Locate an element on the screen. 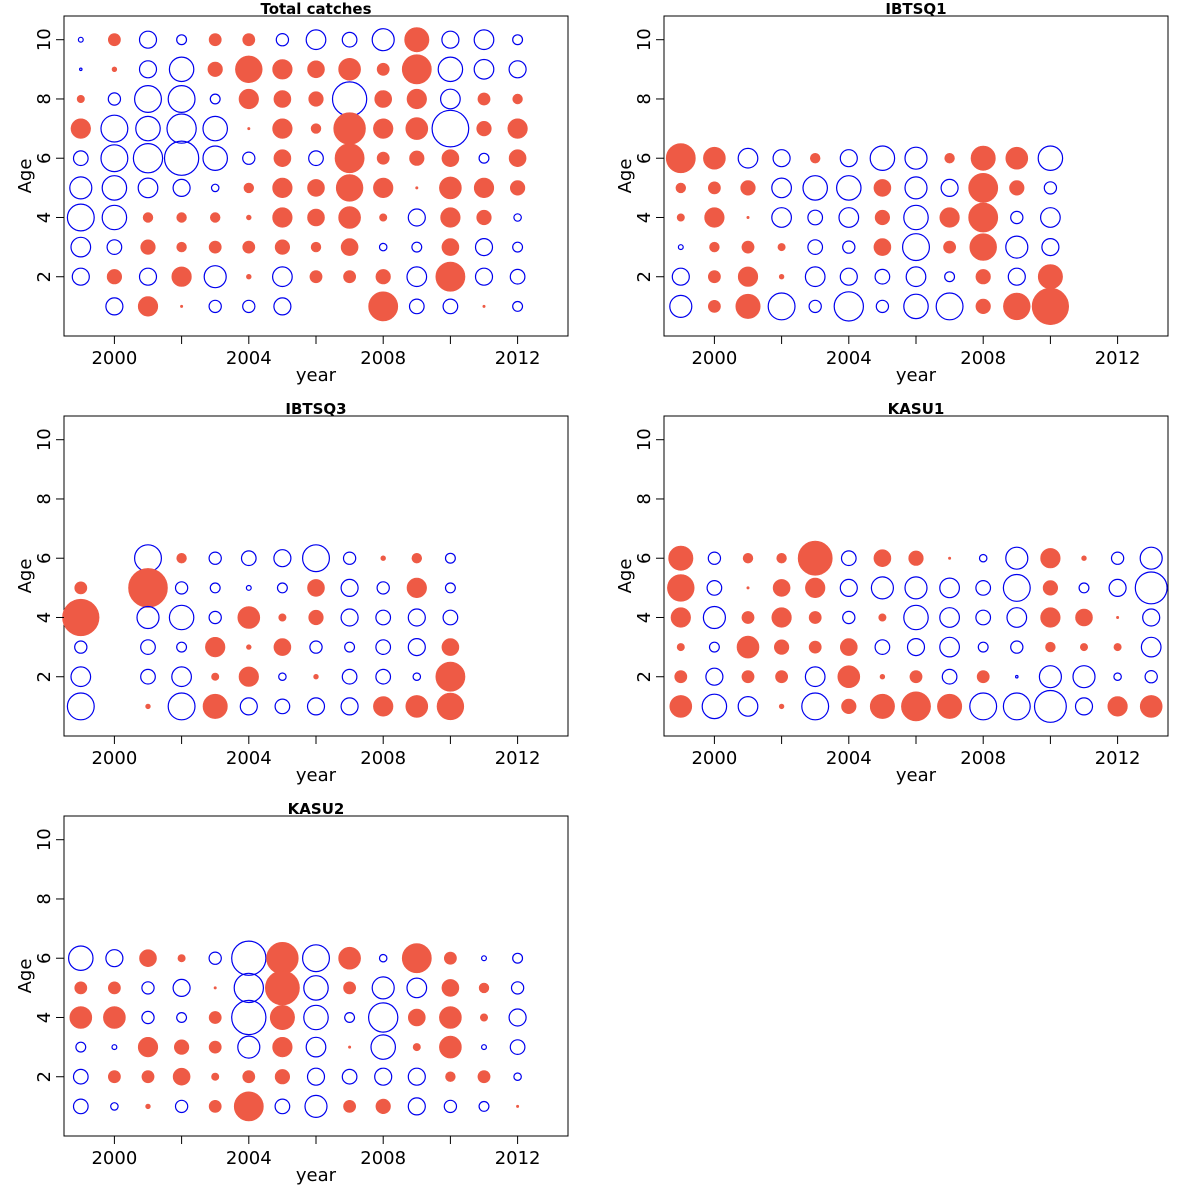 The width and height of the screenshot is (1200, 1200). axes-layer: 2000 2004 2008 2012 2 4 6 8 10 is located at coordinates (287, 998).